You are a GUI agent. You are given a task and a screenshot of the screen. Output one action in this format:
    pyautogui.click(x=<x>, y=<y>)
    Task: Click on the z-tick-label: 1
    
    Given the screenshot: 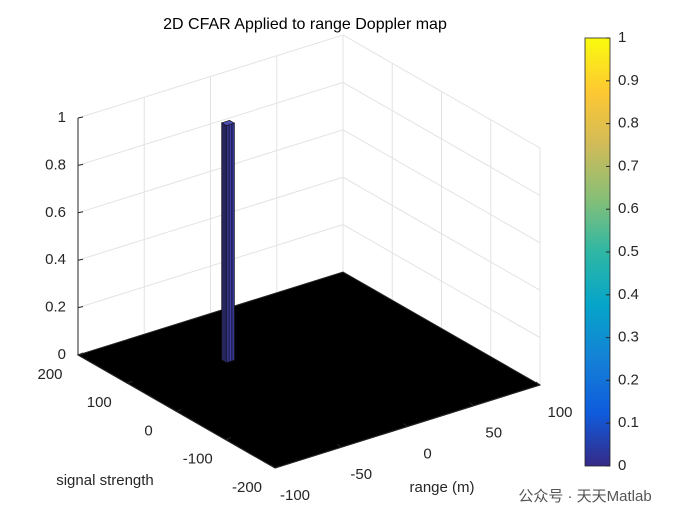 What is the action you would take?
    pyautogui.click(x=62, y=117)
    